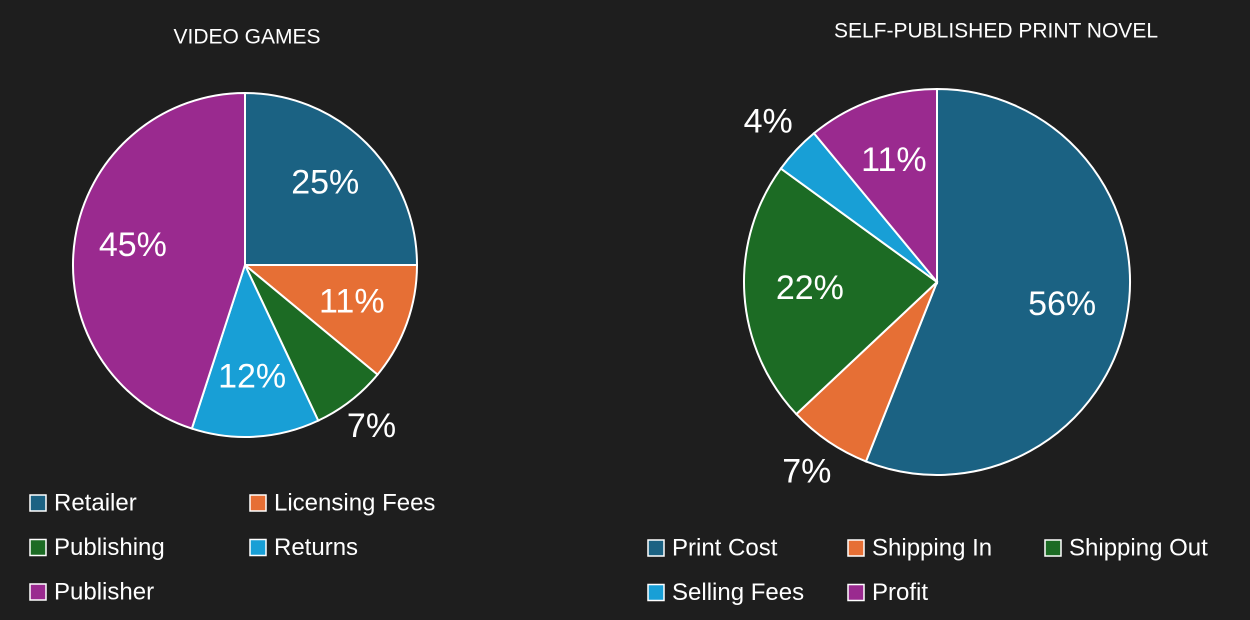  What do you see at coordinates (1138, 547) in the screenshot?
I see `legend-label: Shipping Out` at bounding box center [1138, 547].